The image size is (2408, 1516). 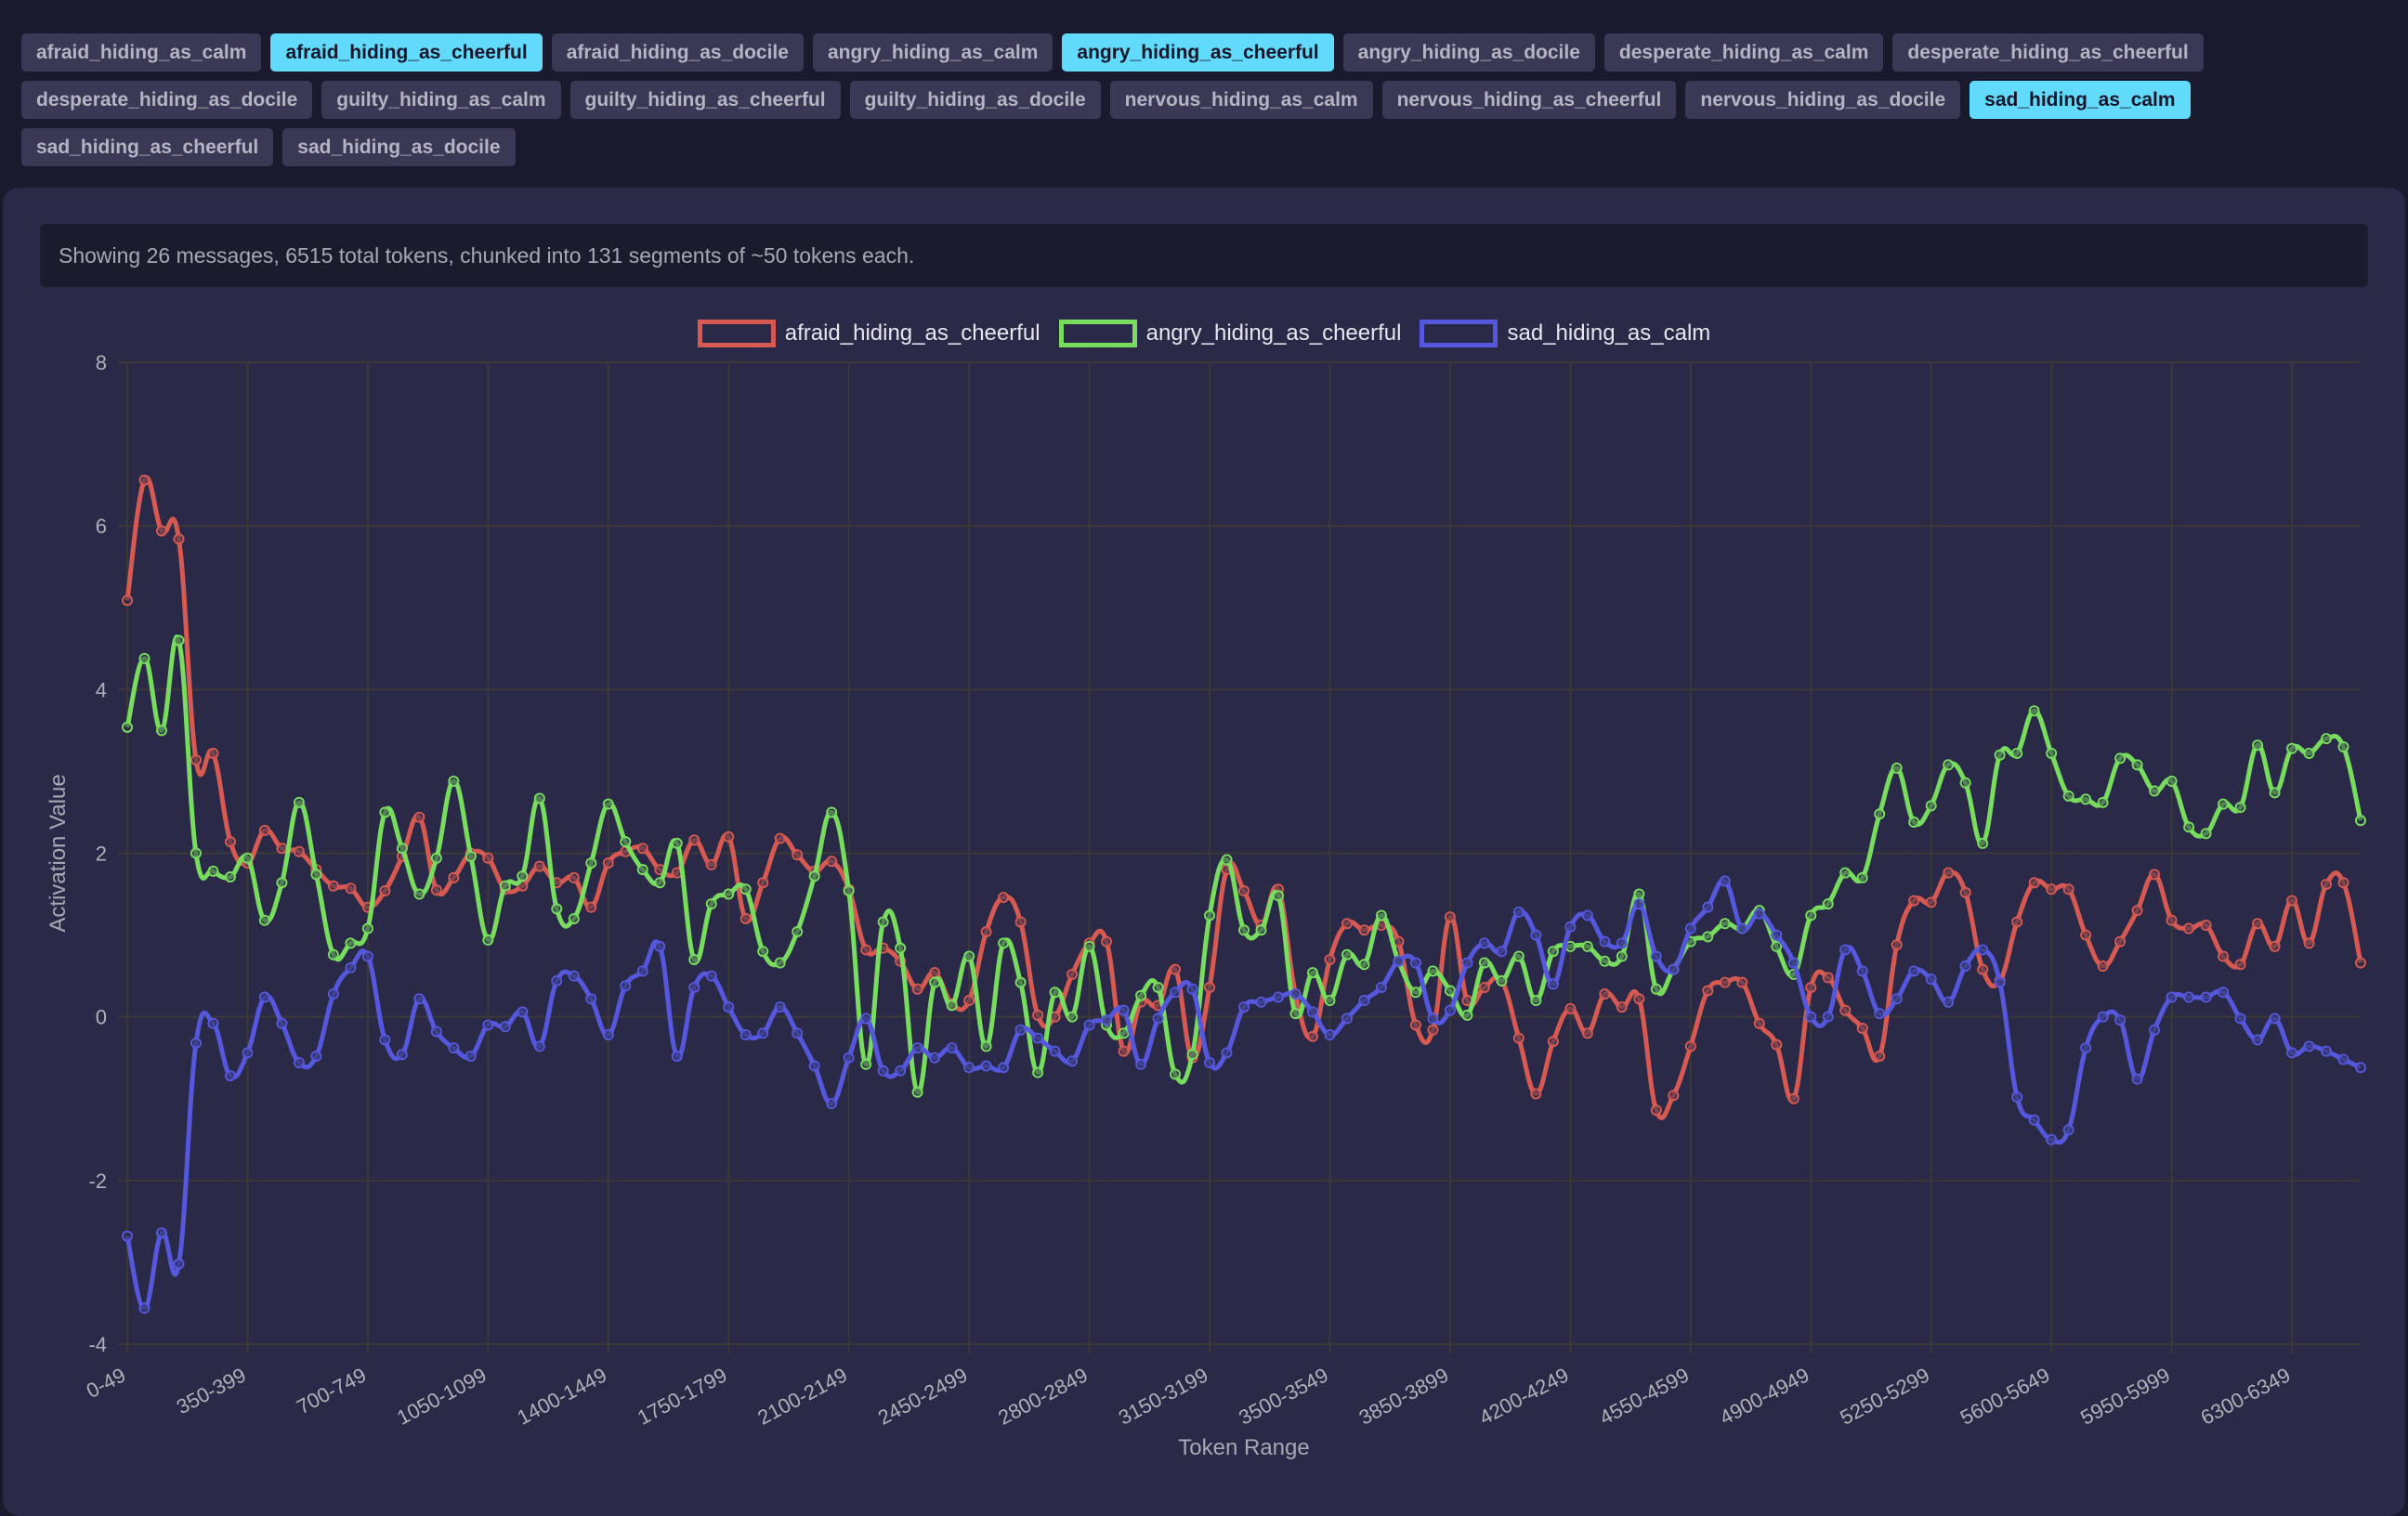 I want to click on tag-desperate-hiding-as-docile: desperate_hiding_as_docile, so click(x=167, y=100).